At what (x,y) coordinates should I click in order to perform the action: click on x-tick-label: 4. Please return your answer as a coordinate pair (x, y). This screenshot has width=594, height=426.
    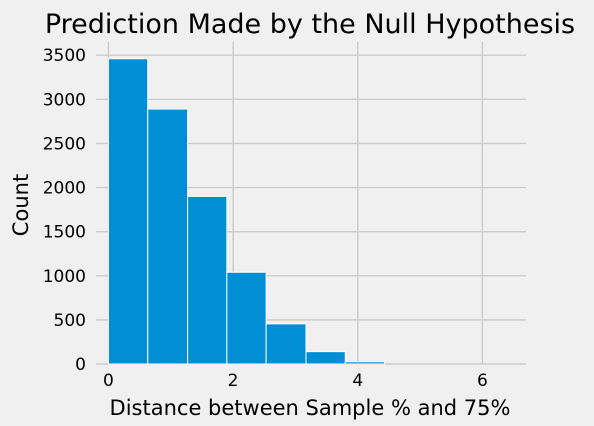
    Looking at the image, I should click on (357, 381).